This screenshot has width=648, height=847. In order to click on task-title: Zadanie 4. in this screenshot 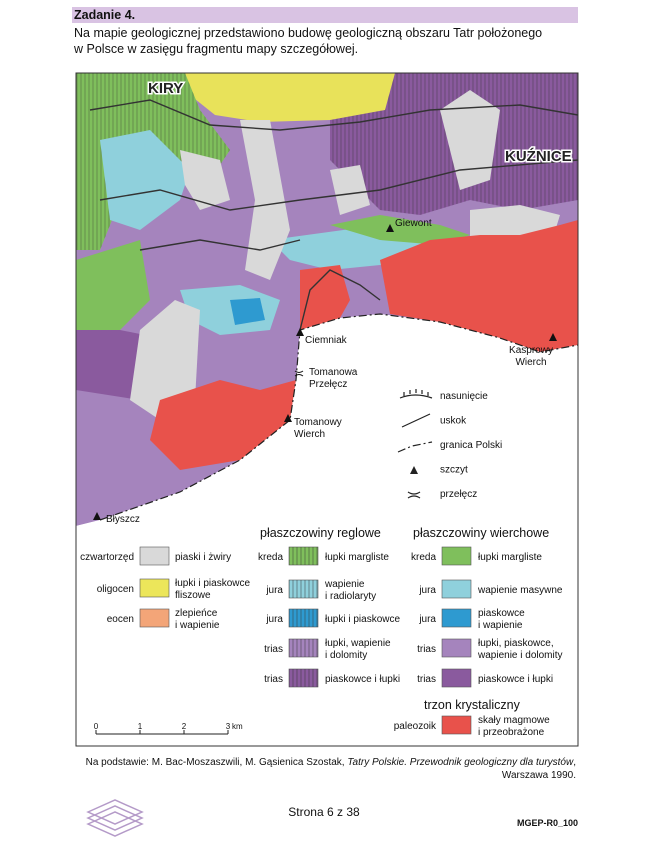, I will do `click(104, 15)`.